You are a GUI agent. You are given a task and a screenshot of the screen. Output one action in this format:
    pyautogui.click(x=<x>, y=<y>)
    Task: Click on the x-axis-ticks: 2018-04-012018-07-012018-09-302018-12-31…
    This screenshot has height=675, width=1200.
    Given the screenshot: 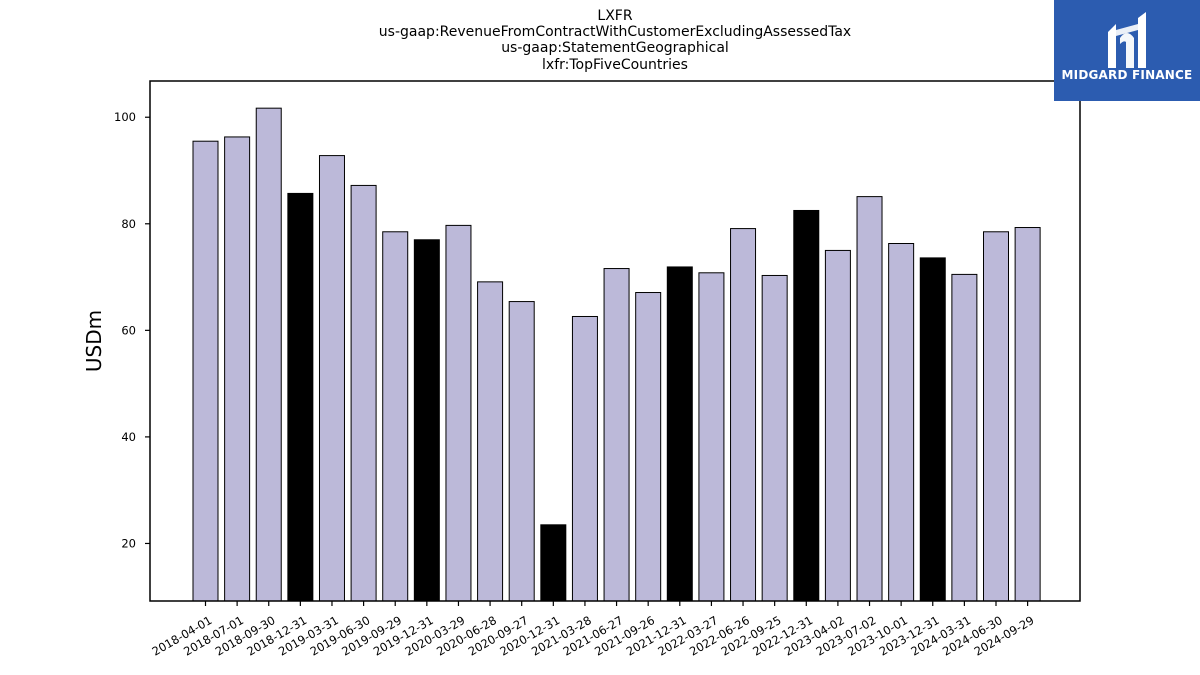 What is the action you would take?
    pyautogui.click(x=593, y=630)
    